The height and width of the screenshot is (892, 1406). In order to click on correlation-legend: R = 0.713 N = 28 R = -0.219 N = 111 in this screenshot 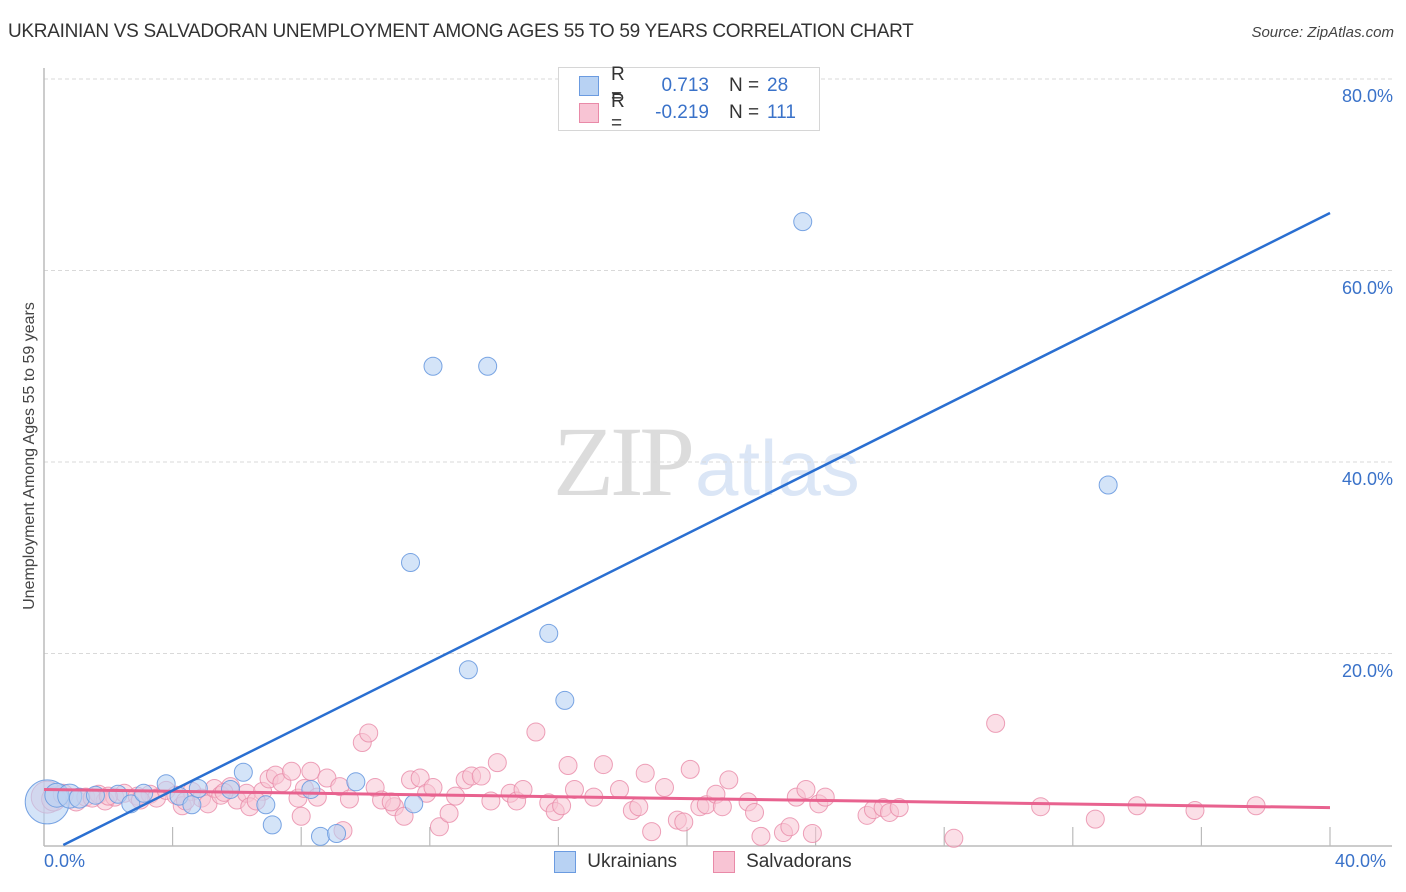, I will do `click(689, 99)`.